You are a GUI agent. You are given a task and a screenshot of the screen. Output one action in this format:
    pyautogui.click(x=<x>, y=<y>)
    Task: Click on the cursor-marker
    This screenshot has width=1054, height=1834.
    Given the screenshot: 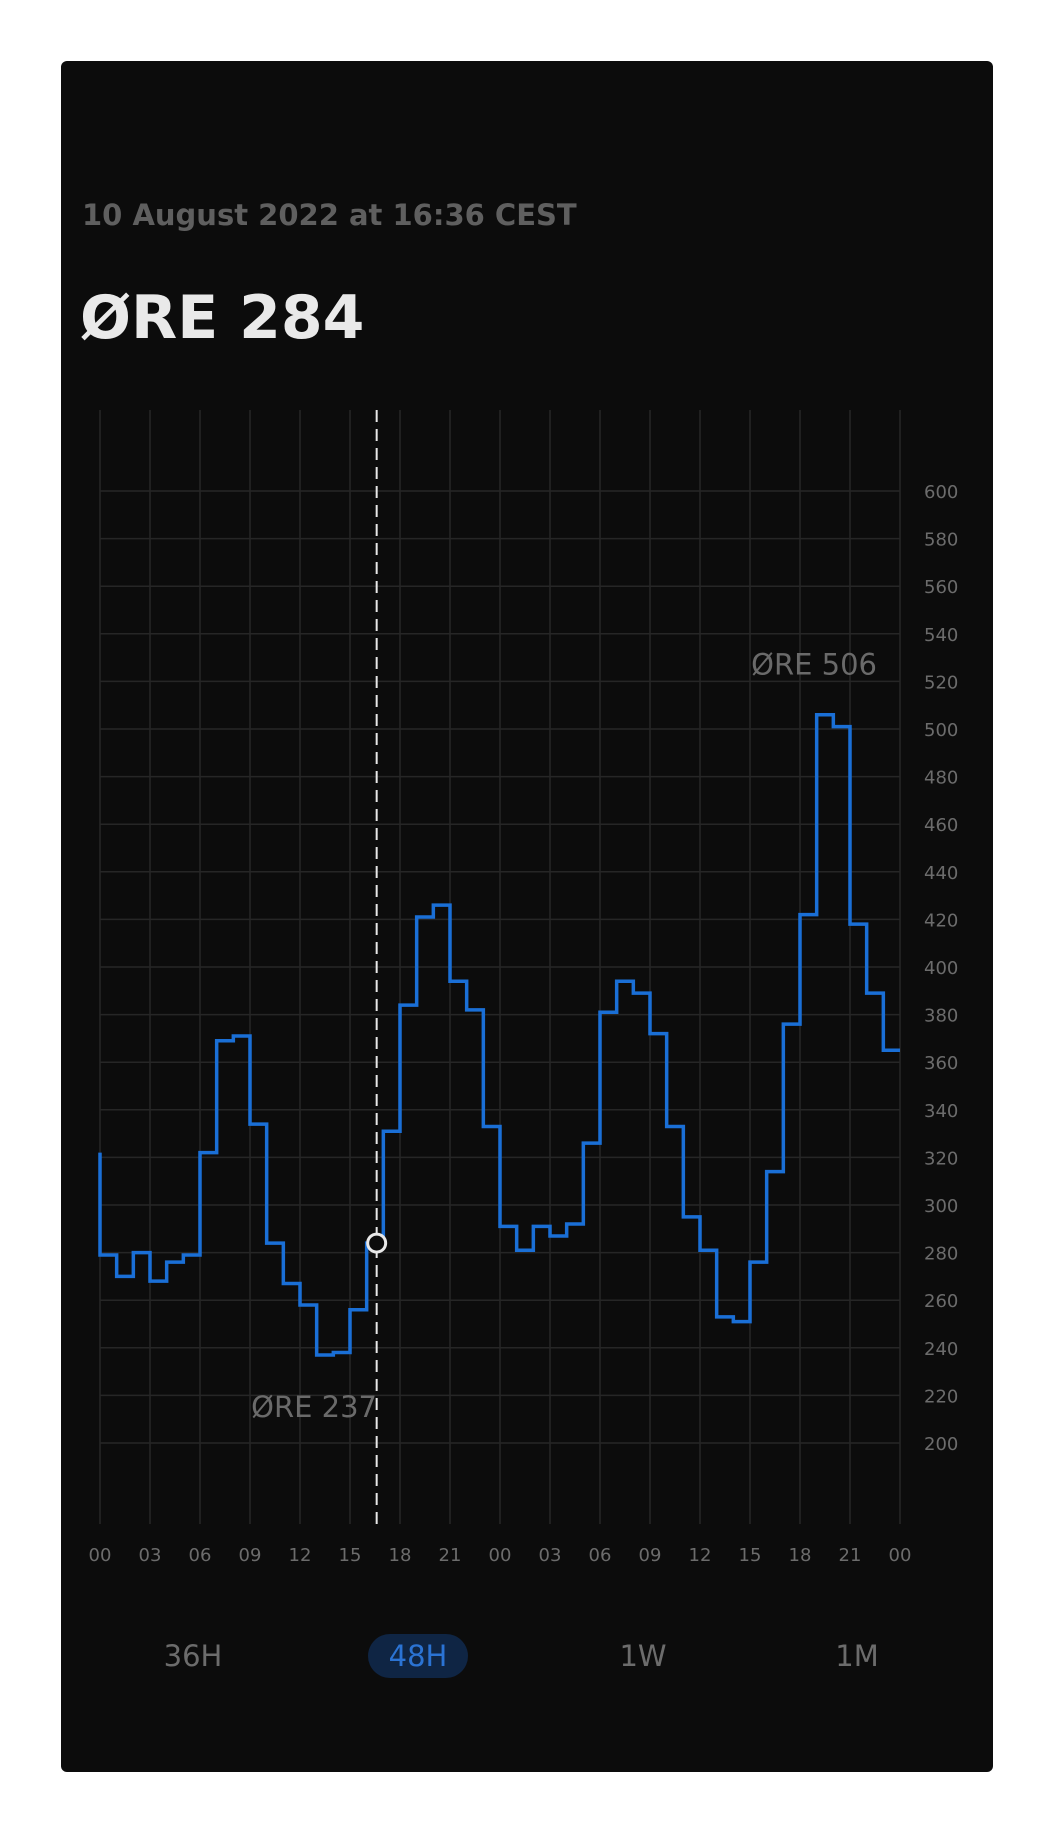 What is the action you would take?
    pyautogui.click(x=377, y=1243)
    